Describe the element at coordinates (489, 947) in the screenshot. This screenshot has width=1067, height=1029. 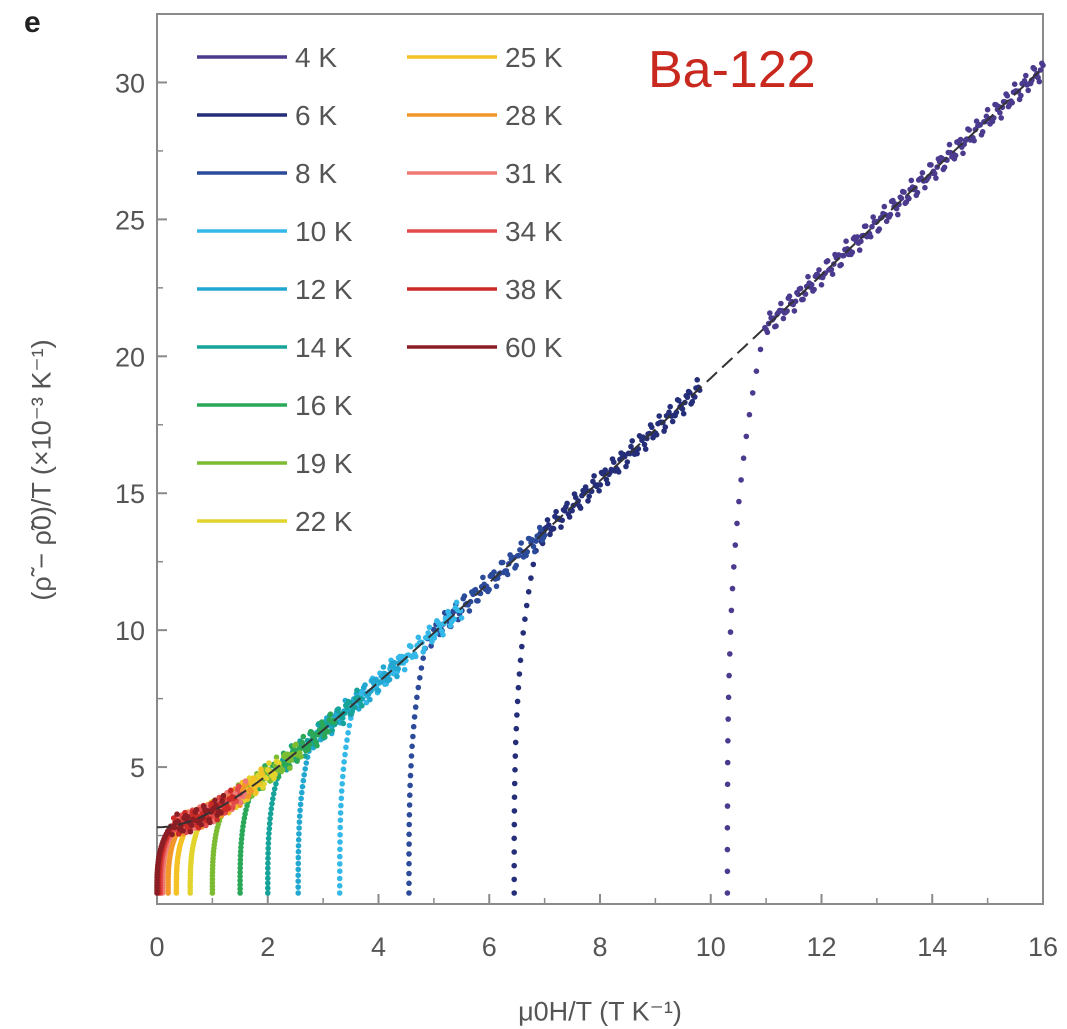
I see `x-tick-label: 6` at that location.